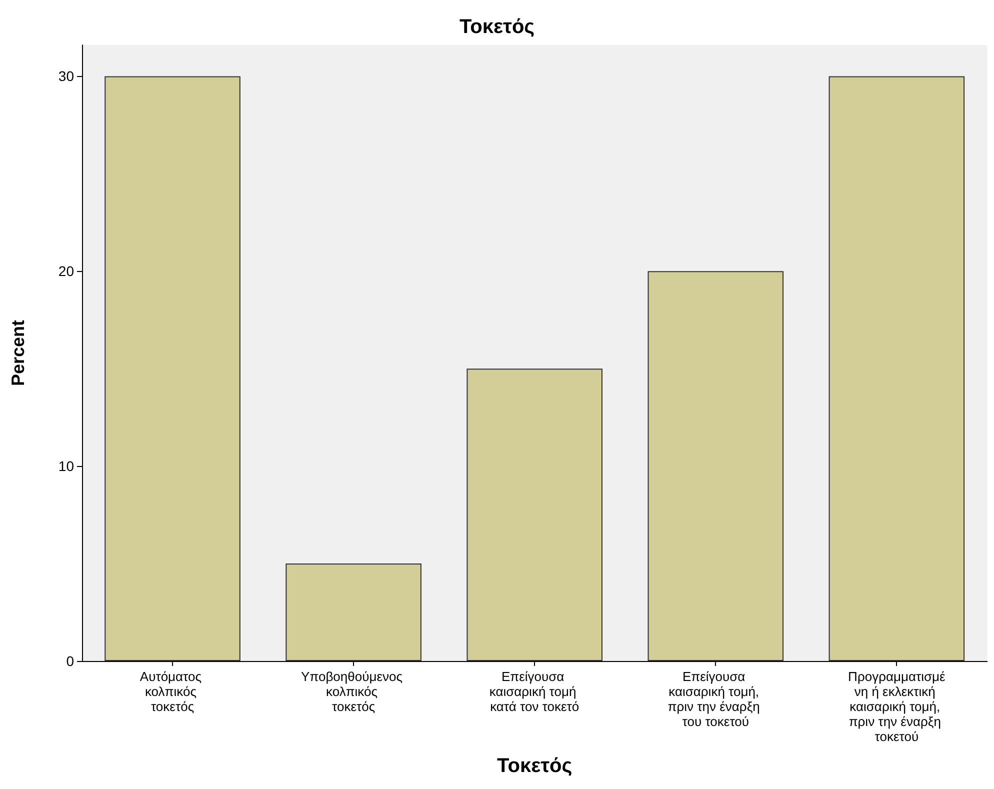  What do you see at coordinates (353, 691) in the screenshot?
I see `x-tick-label: Υποβοηθούμενος κολπικός τοκετός` at bounding box center [353, 691].